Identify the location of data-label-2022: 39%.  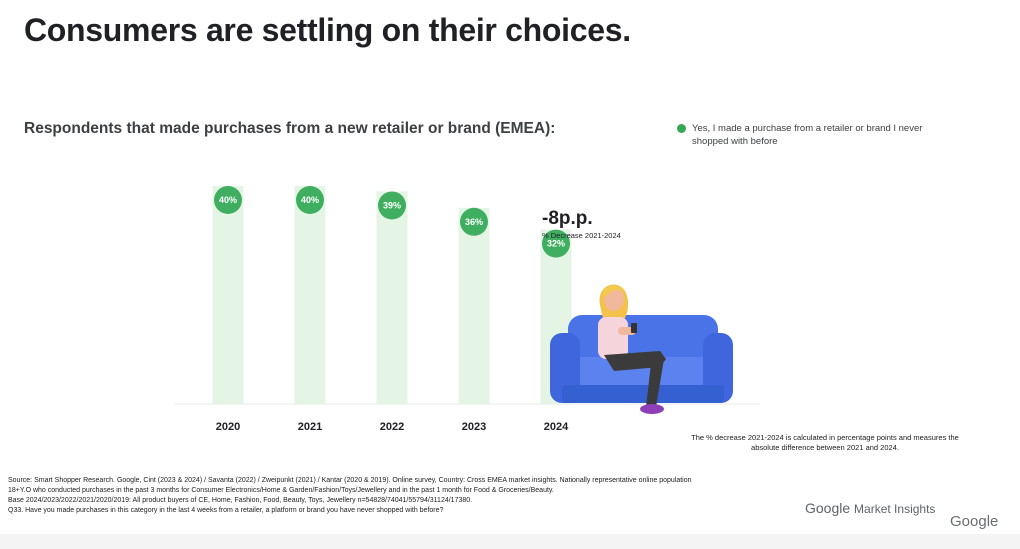
(392, 205).